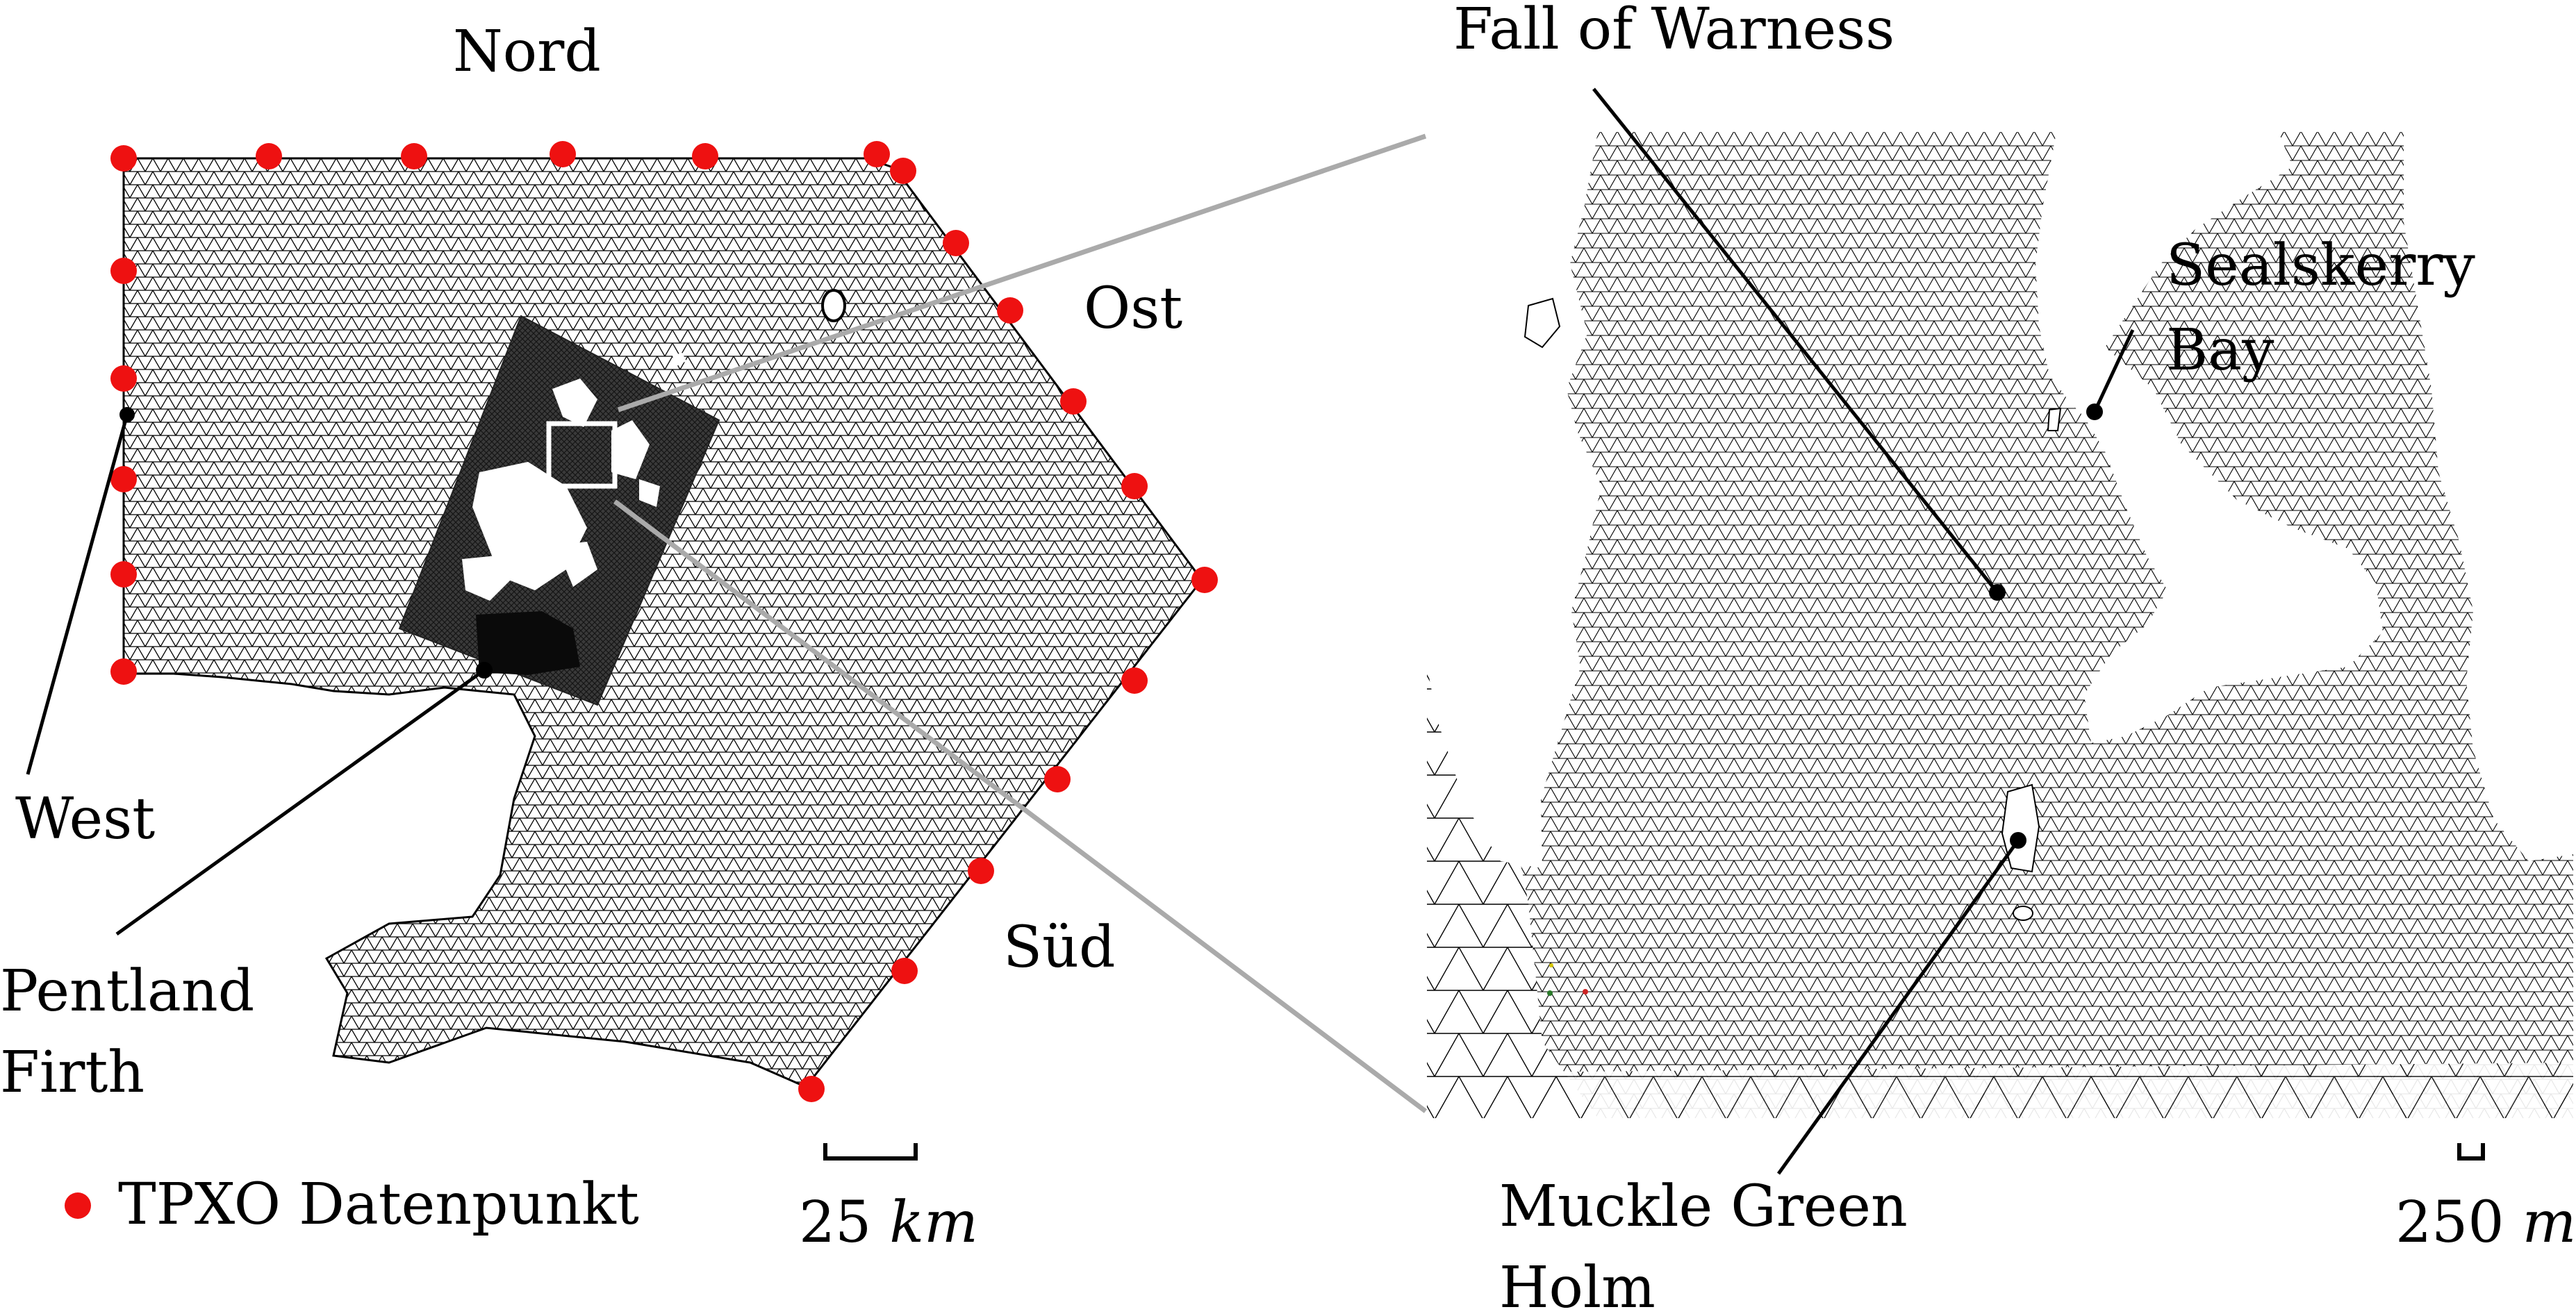 This screenshot has height=1314, width=2576. What do you see at coordinates (1022, 273) in the screenshot?
I see `zoom-connector-top` at bounding box center [1022, 273].